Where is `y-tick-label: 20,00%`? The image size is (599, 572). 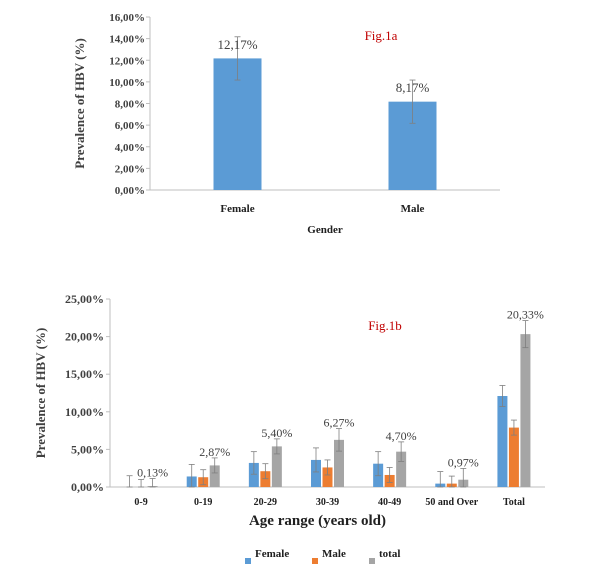
y-tick-label: 20,00% is located at coordinates (84, 337).